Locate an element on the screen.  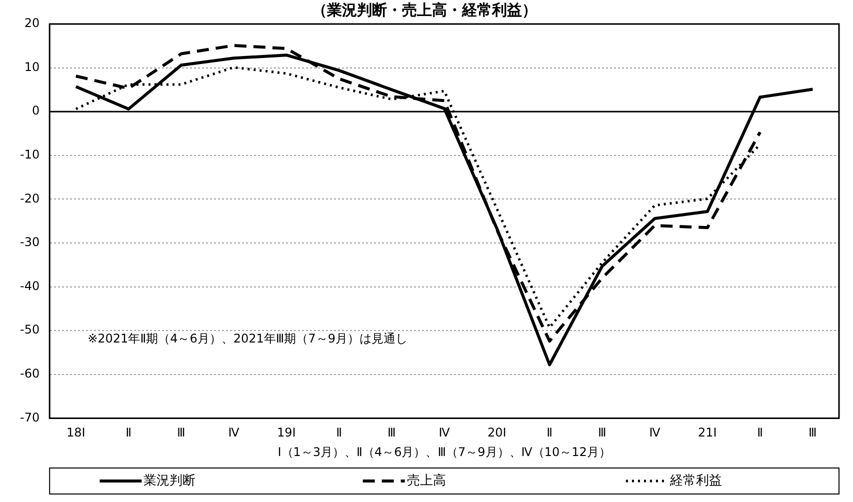
y-tick-label: 10 is located at coordinates (32, 67).